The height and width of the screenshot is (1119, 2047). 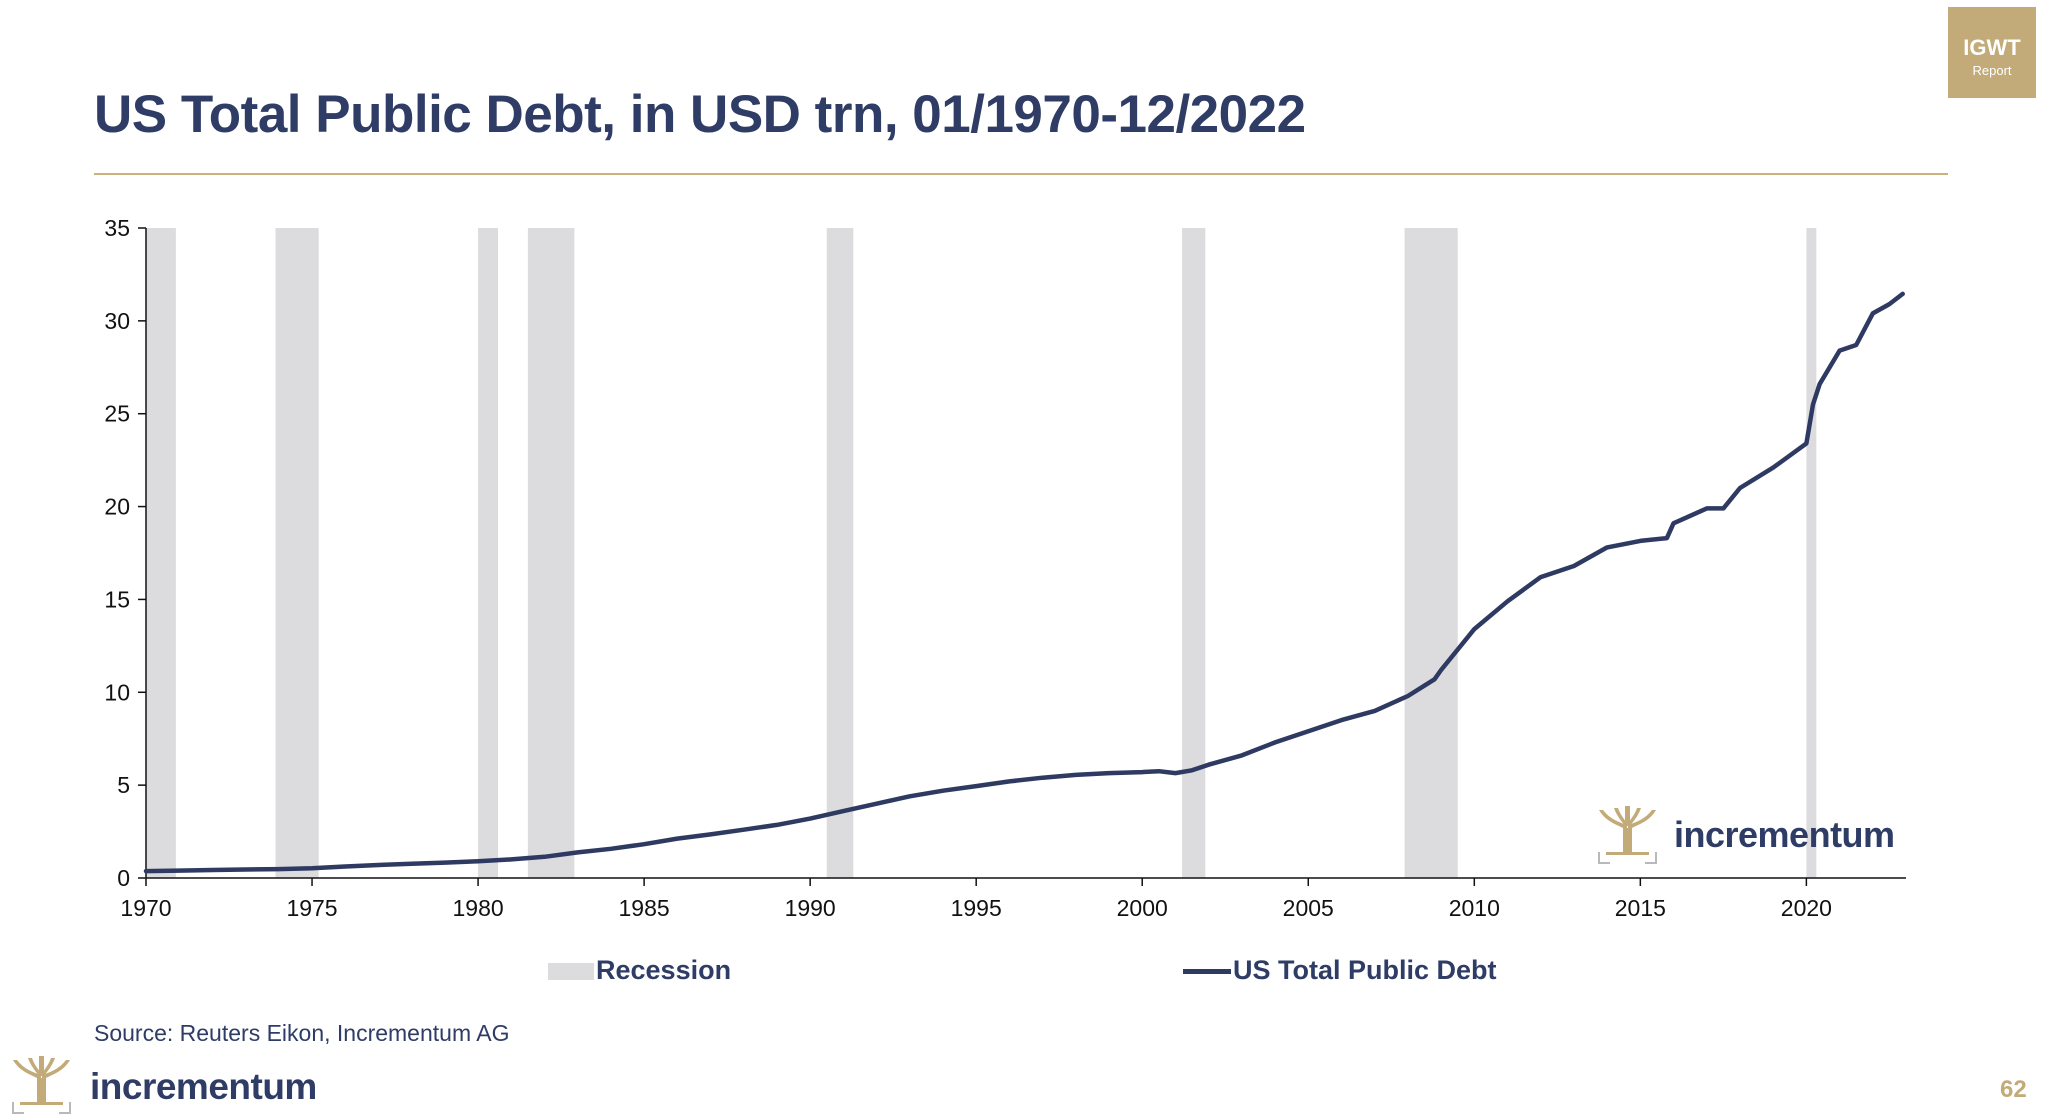 I want to click on debt-line-swatch, so click(x=1207, y=972).